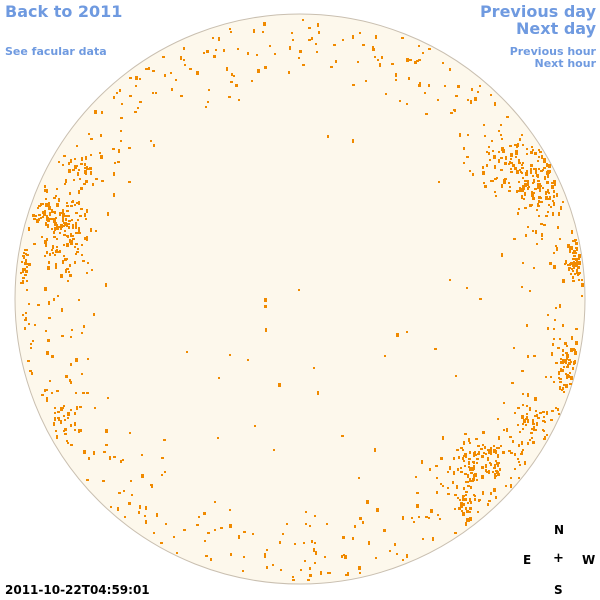  What do you see at coordinates (556, 28) in the screenshot?
I see `next-day-link: Next day` at bounding box center [556, 28].